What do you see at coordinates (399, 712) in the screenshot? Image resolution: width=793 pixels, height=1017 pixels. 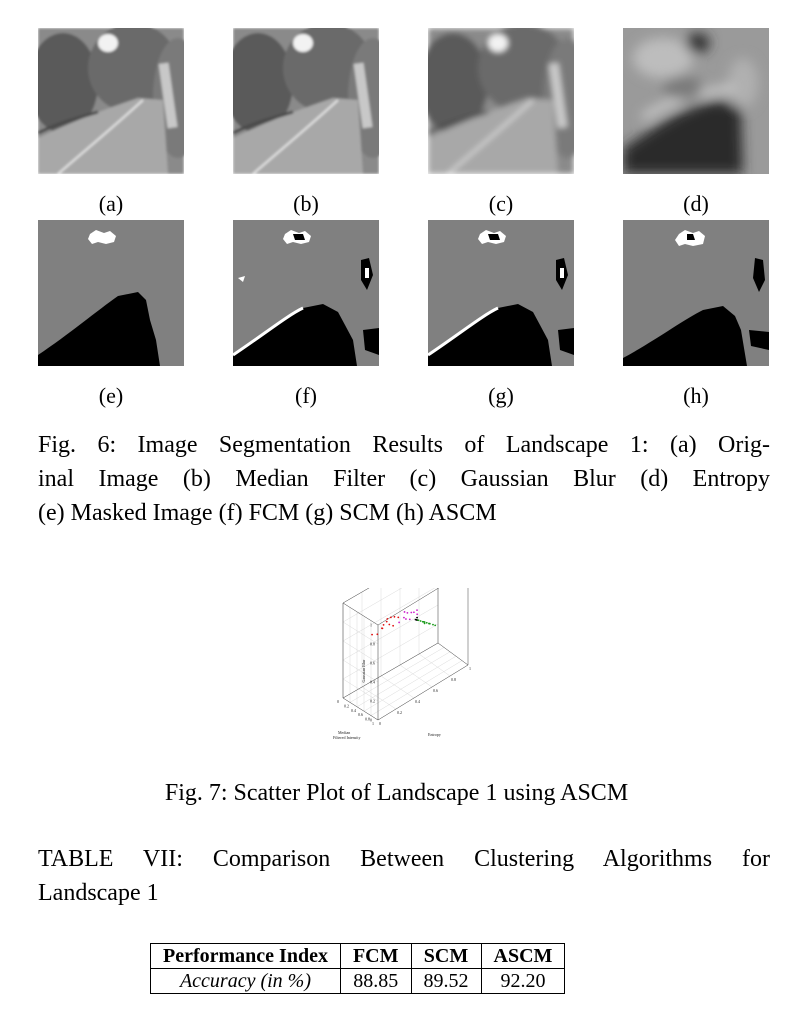 I see `x-tick-label: 0.2` at bounding box center [399, 712].